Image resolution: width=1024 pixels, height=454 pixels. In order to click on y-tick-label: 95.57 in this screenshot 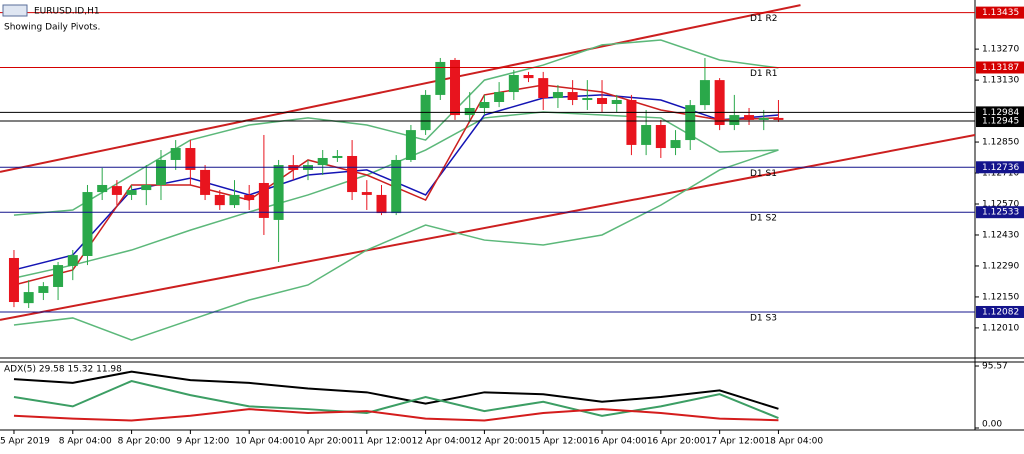, I will do `click(995, 367)`.